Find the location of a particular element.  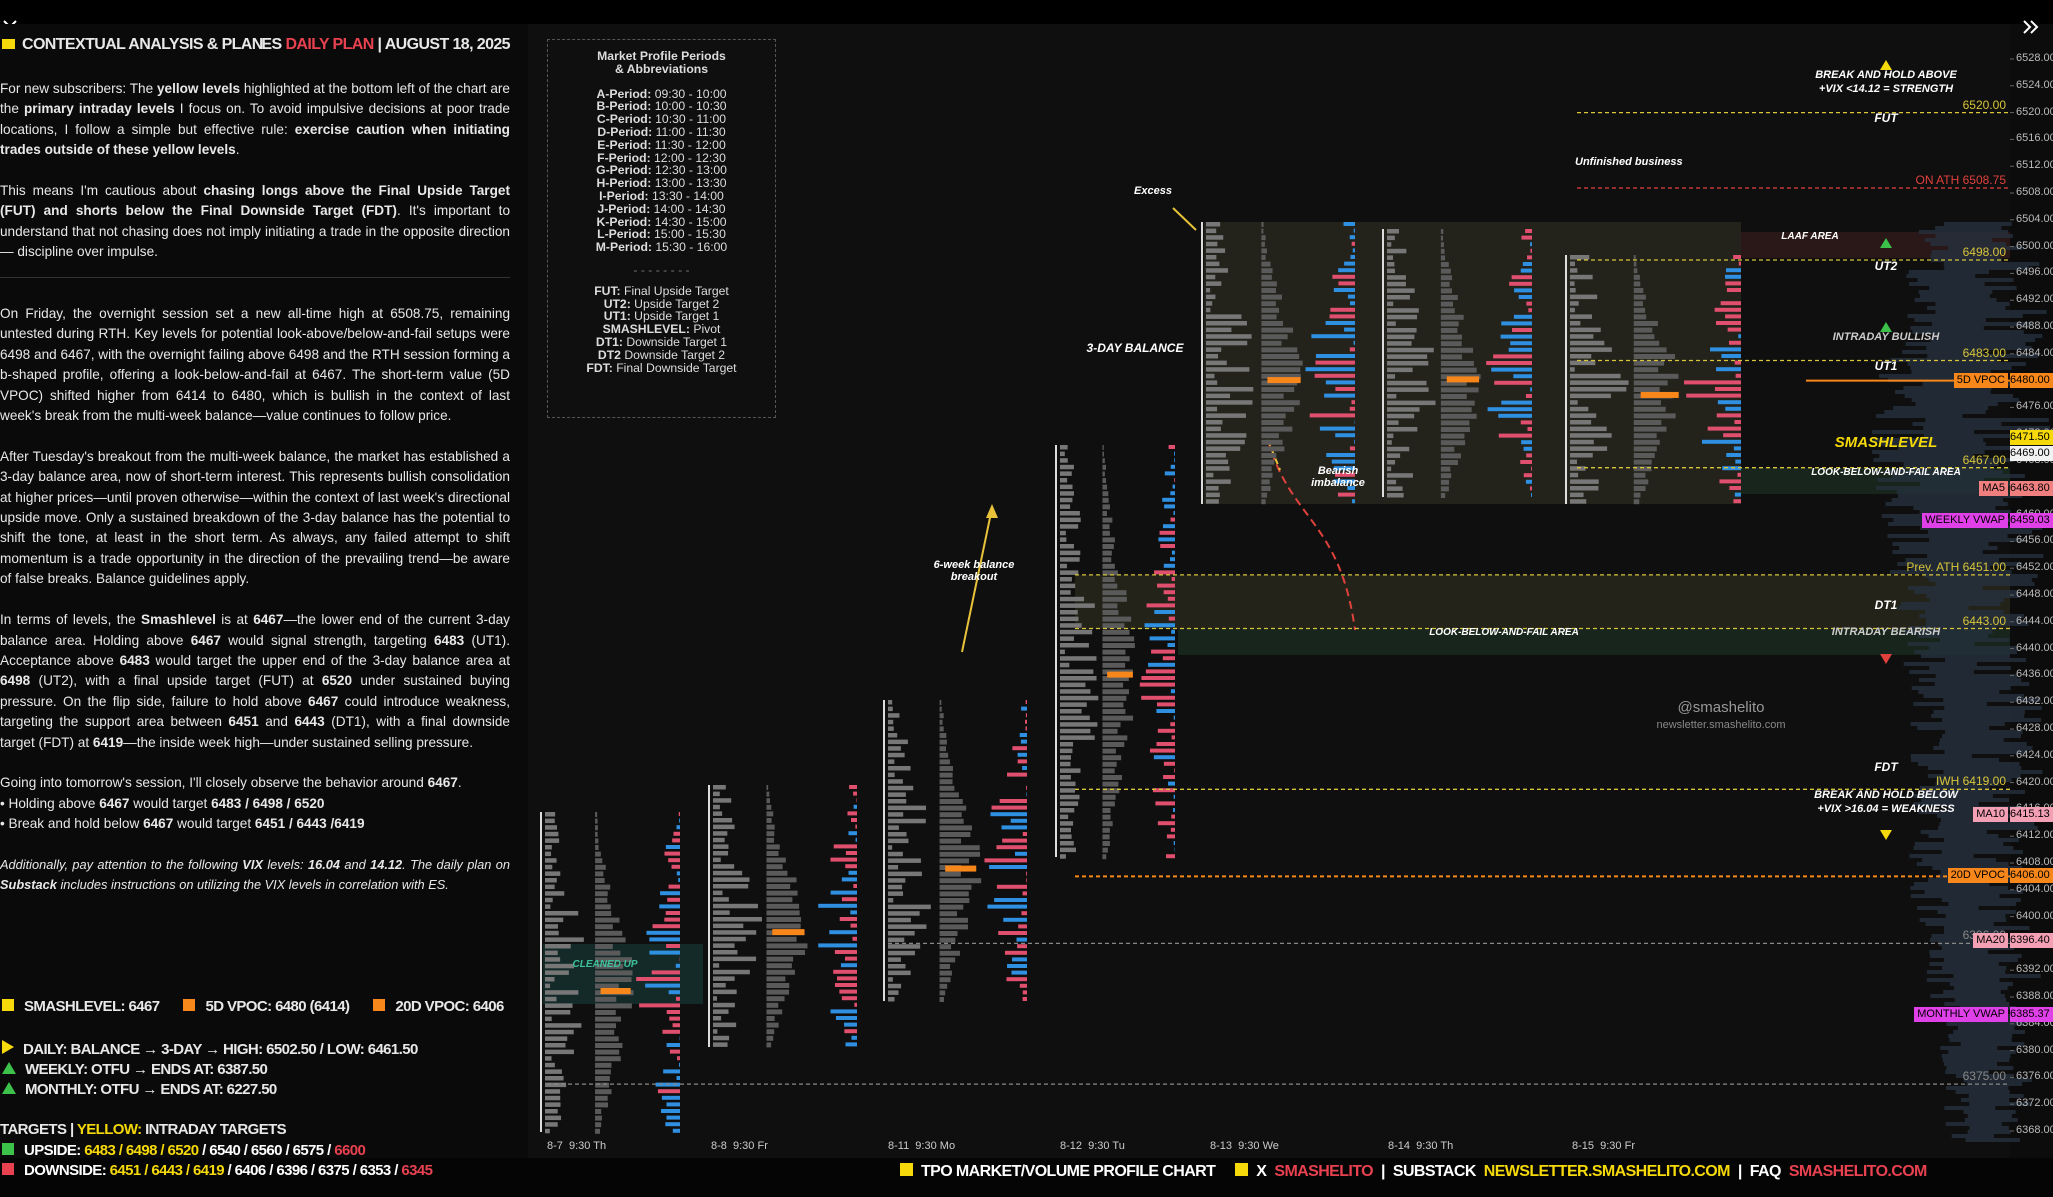

box-key: J-Period: is located at coordinates (624, 208).